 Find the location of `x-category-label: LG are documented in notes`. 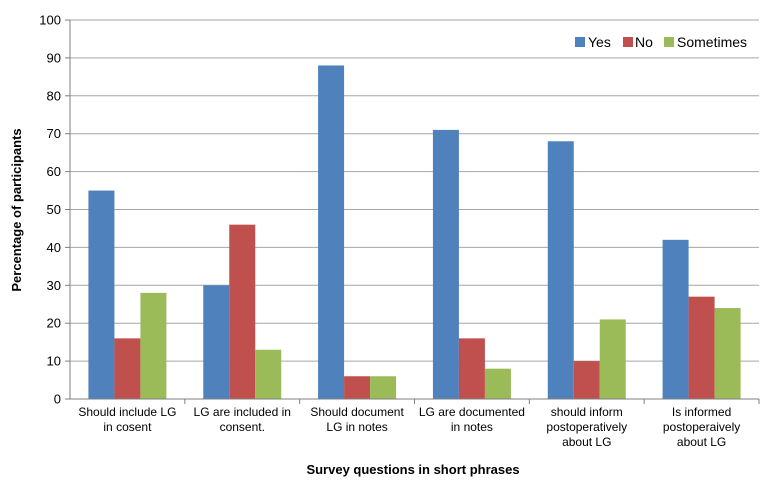

x-category-label: LG are documented in notes is located at coordinates (472, 419).